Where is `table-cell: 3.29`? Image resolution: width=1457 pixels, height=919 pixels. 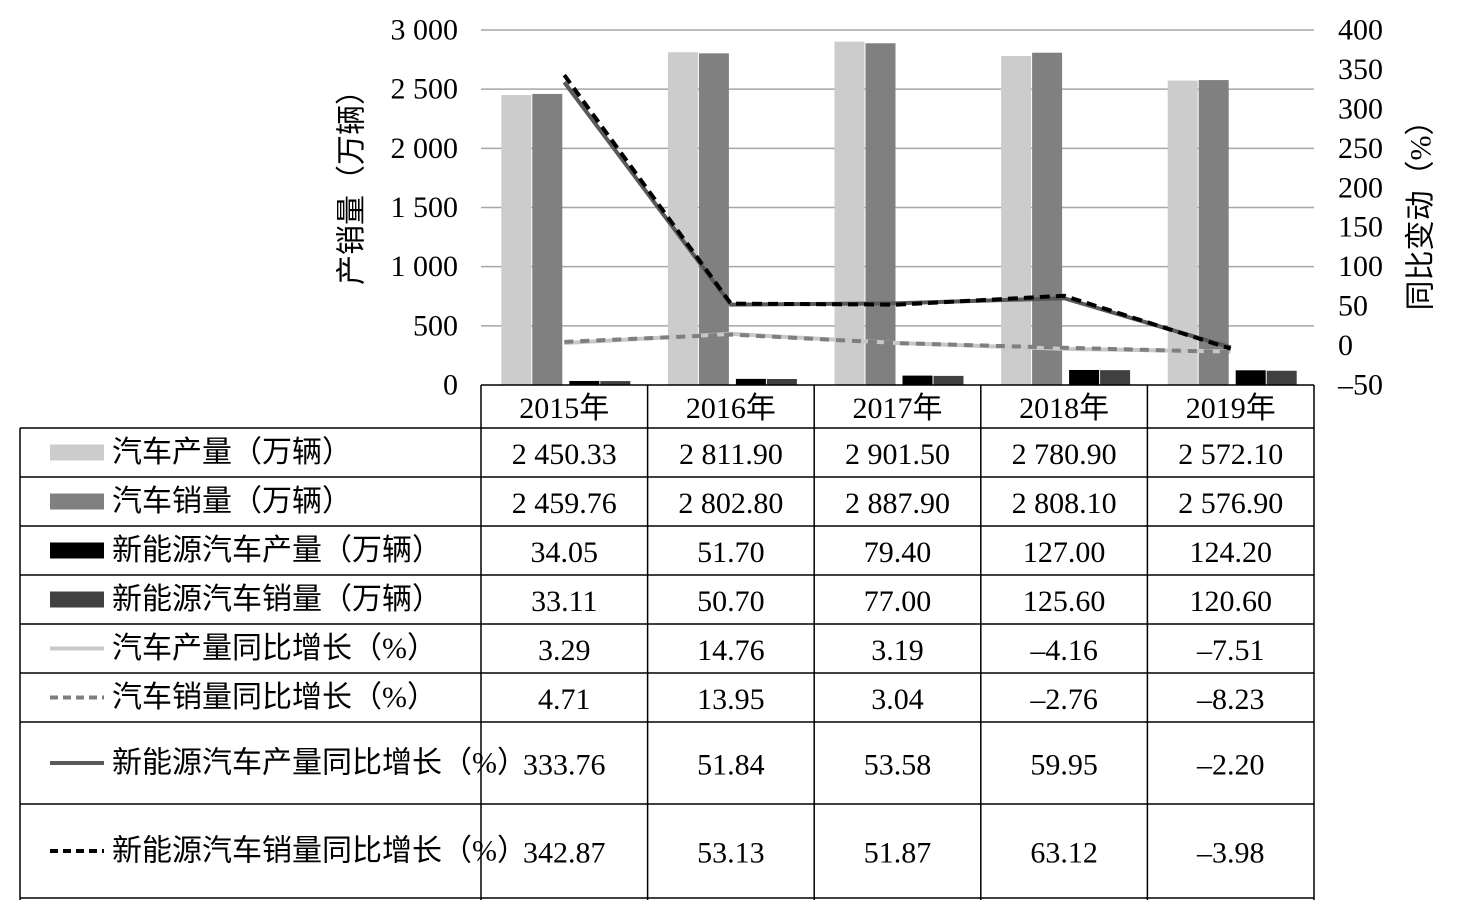 table-cell: 3.29 is located at coordinates (564, 650).